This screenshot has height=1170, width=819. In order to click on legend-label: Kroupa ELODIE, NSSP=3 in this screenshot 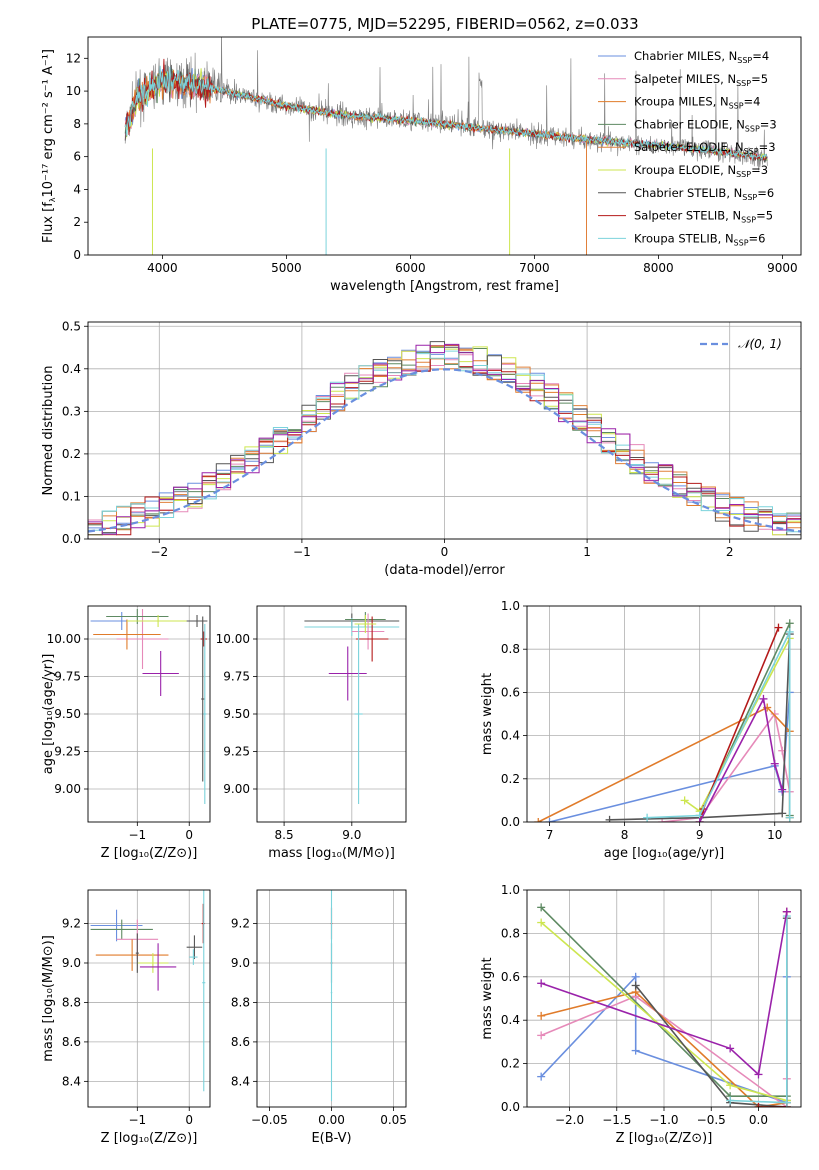, I will do `click(701, 171)`.